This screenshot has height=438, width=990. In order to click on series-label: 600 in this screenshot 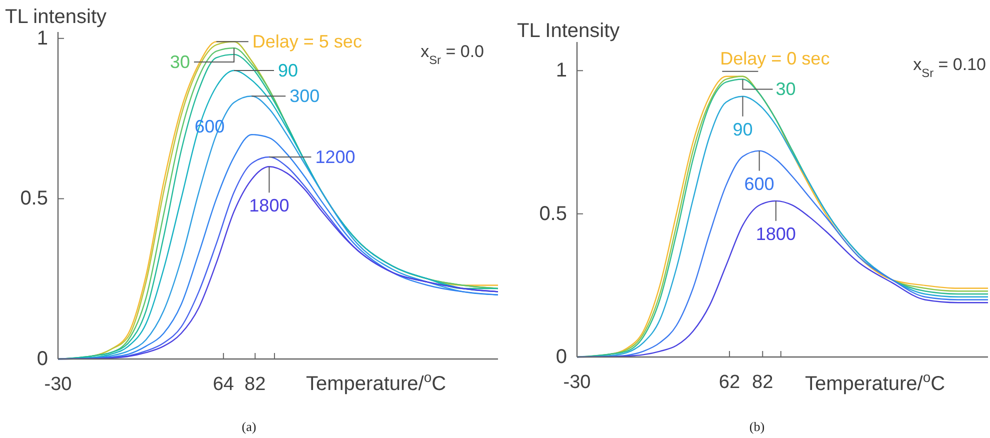, I will do `click(759, 184)`.